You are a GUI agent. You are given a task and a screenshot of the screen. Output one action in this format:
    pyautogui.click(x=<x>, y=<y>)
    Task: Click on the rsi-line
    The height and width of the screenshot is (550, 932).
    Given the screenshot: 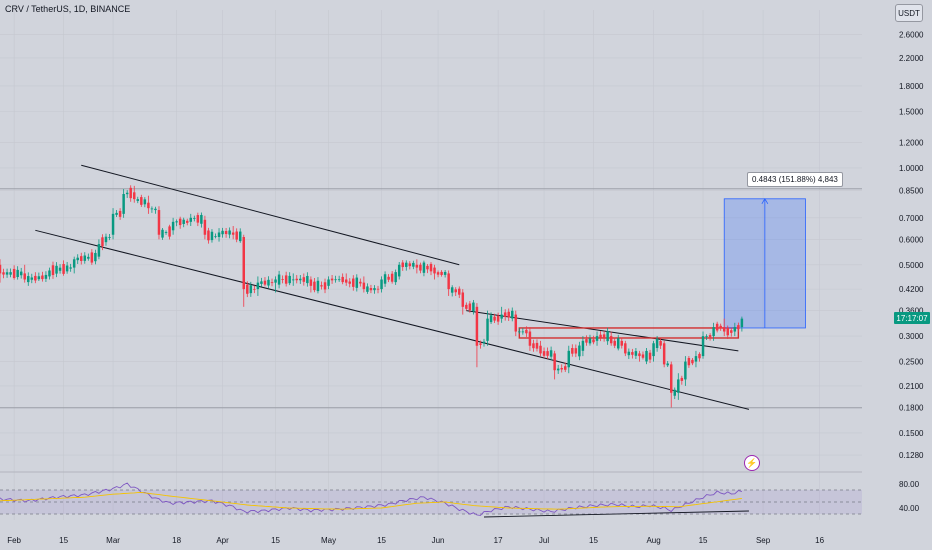 What is the action you would take?
    pyautogui.click(x=371, y=499)
    